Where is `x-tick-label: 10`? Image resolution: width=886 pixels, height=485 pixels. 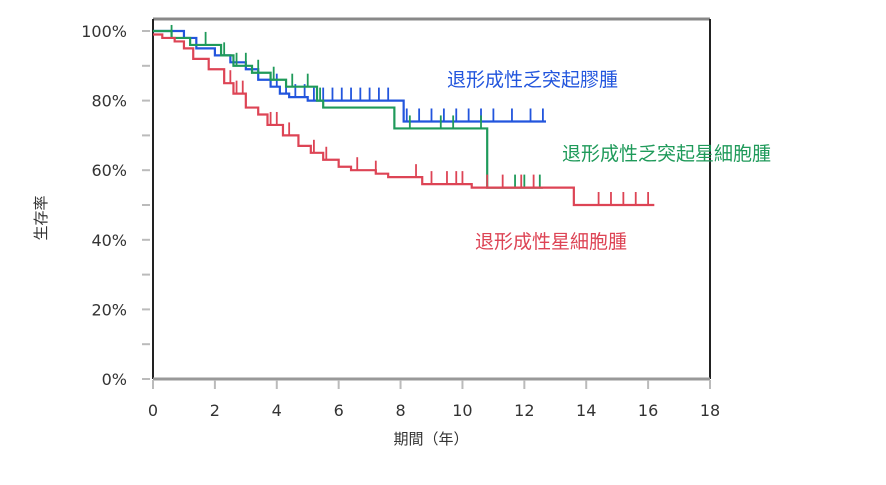
x-tick-label: 10 is located at coordinates (462, 410).